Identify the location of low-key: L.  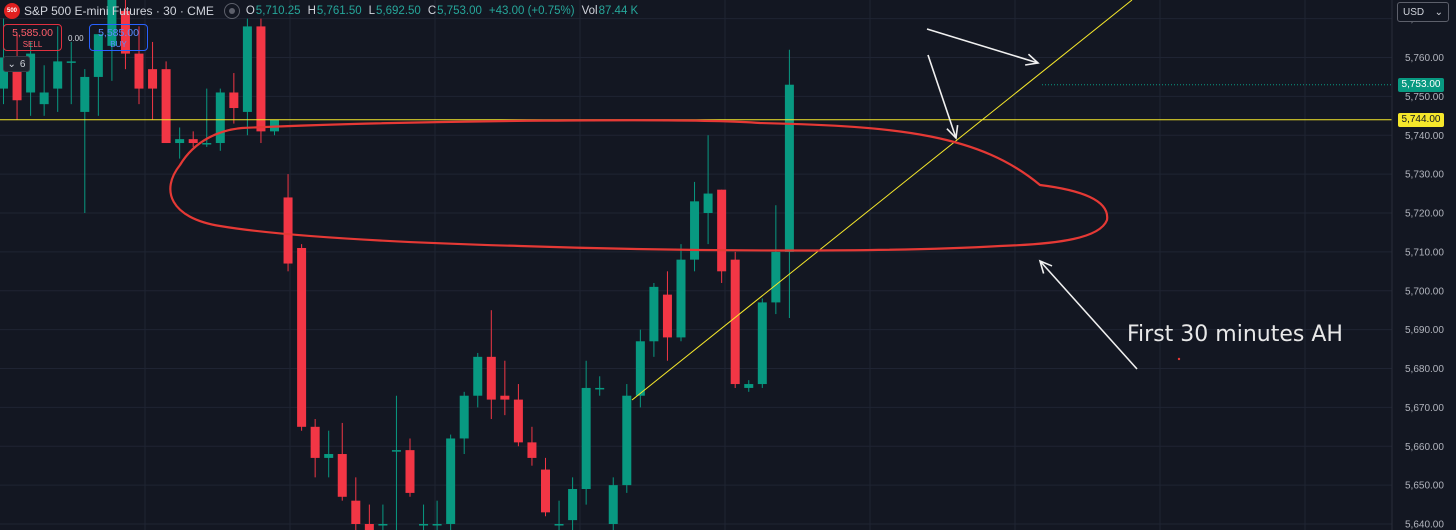
(372, 11).